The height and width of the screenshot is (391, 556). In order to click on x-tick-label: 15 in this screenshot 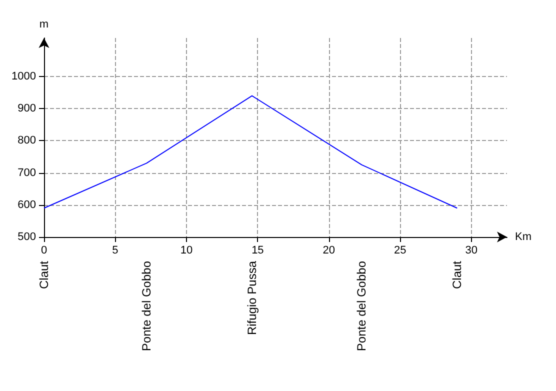, I will do `click(258, 250)`.